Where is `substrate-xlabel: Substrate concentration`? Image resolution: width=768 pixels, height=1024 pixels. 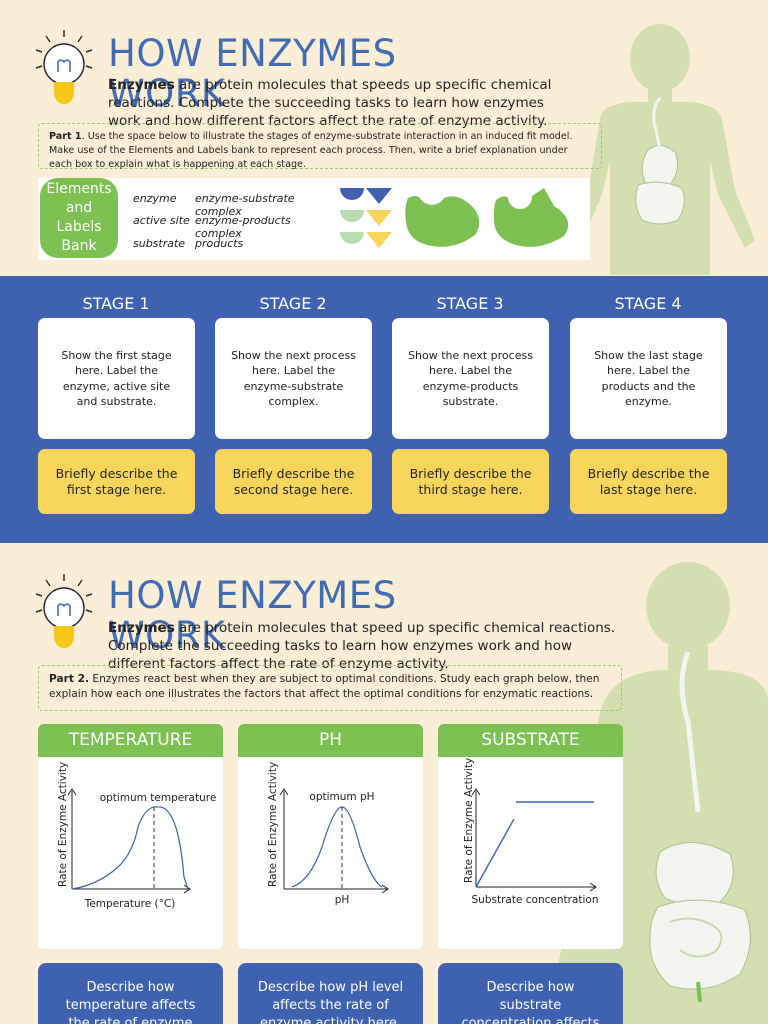 substrate-xlabel: Substrate concentration is located at coordinates (535, 900).